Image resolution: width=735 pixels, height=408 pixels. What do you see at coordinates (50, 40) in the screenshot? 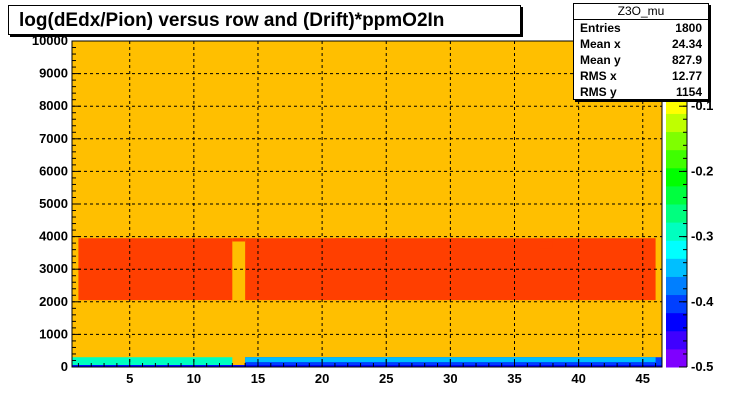
I see `y-tick-label: 10000` at bounding box center [50, 40].